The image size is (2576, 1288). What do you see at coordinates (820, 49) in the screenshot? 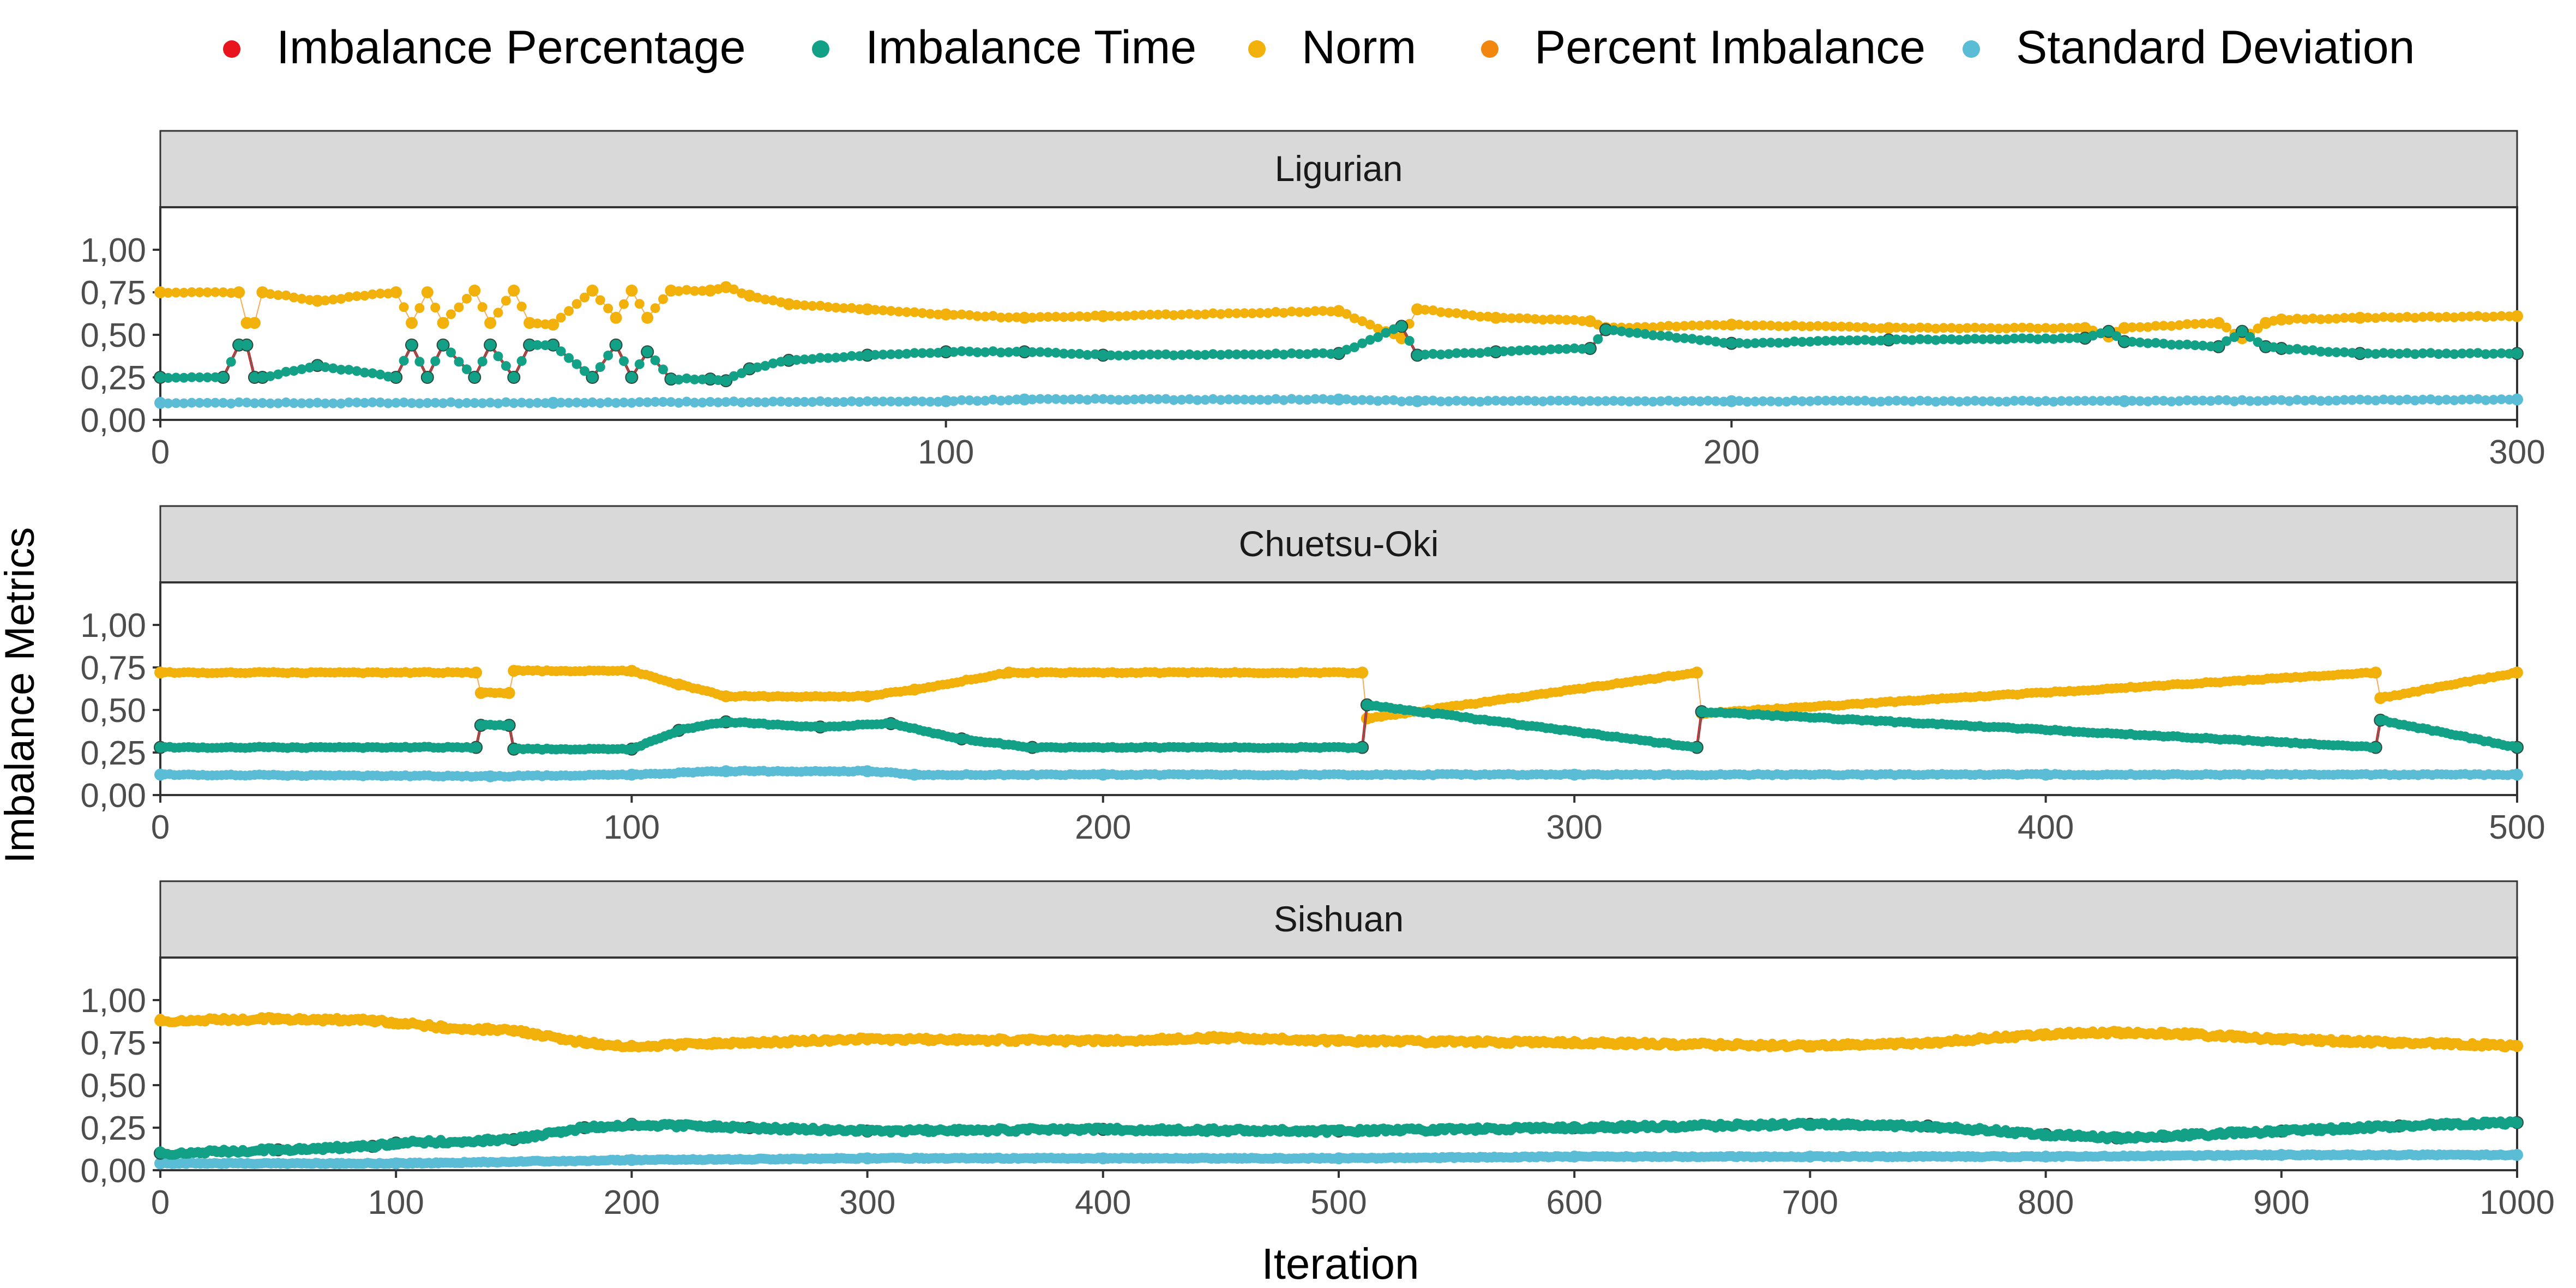
I see `legend-swatch-imbalance-time` at bounding box center [820, 49].